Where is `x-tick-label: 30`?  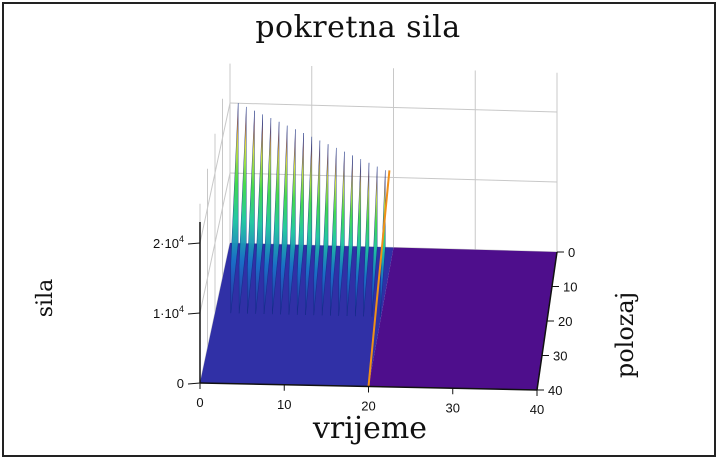 x-tick-label: 30 is located at coordinates (453, 407).